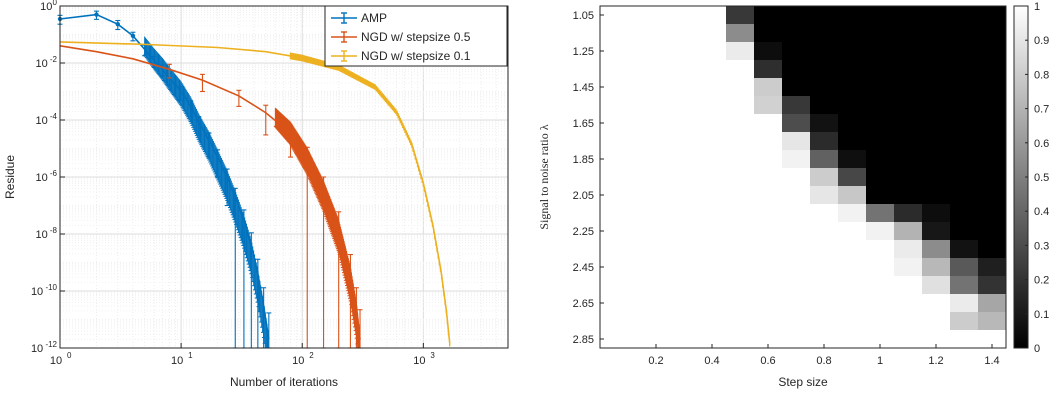  What do you see at coordinates (311, 355) in the screenshot?
I see `x-tick-exponent: 2` at bounding box center [311, 355].